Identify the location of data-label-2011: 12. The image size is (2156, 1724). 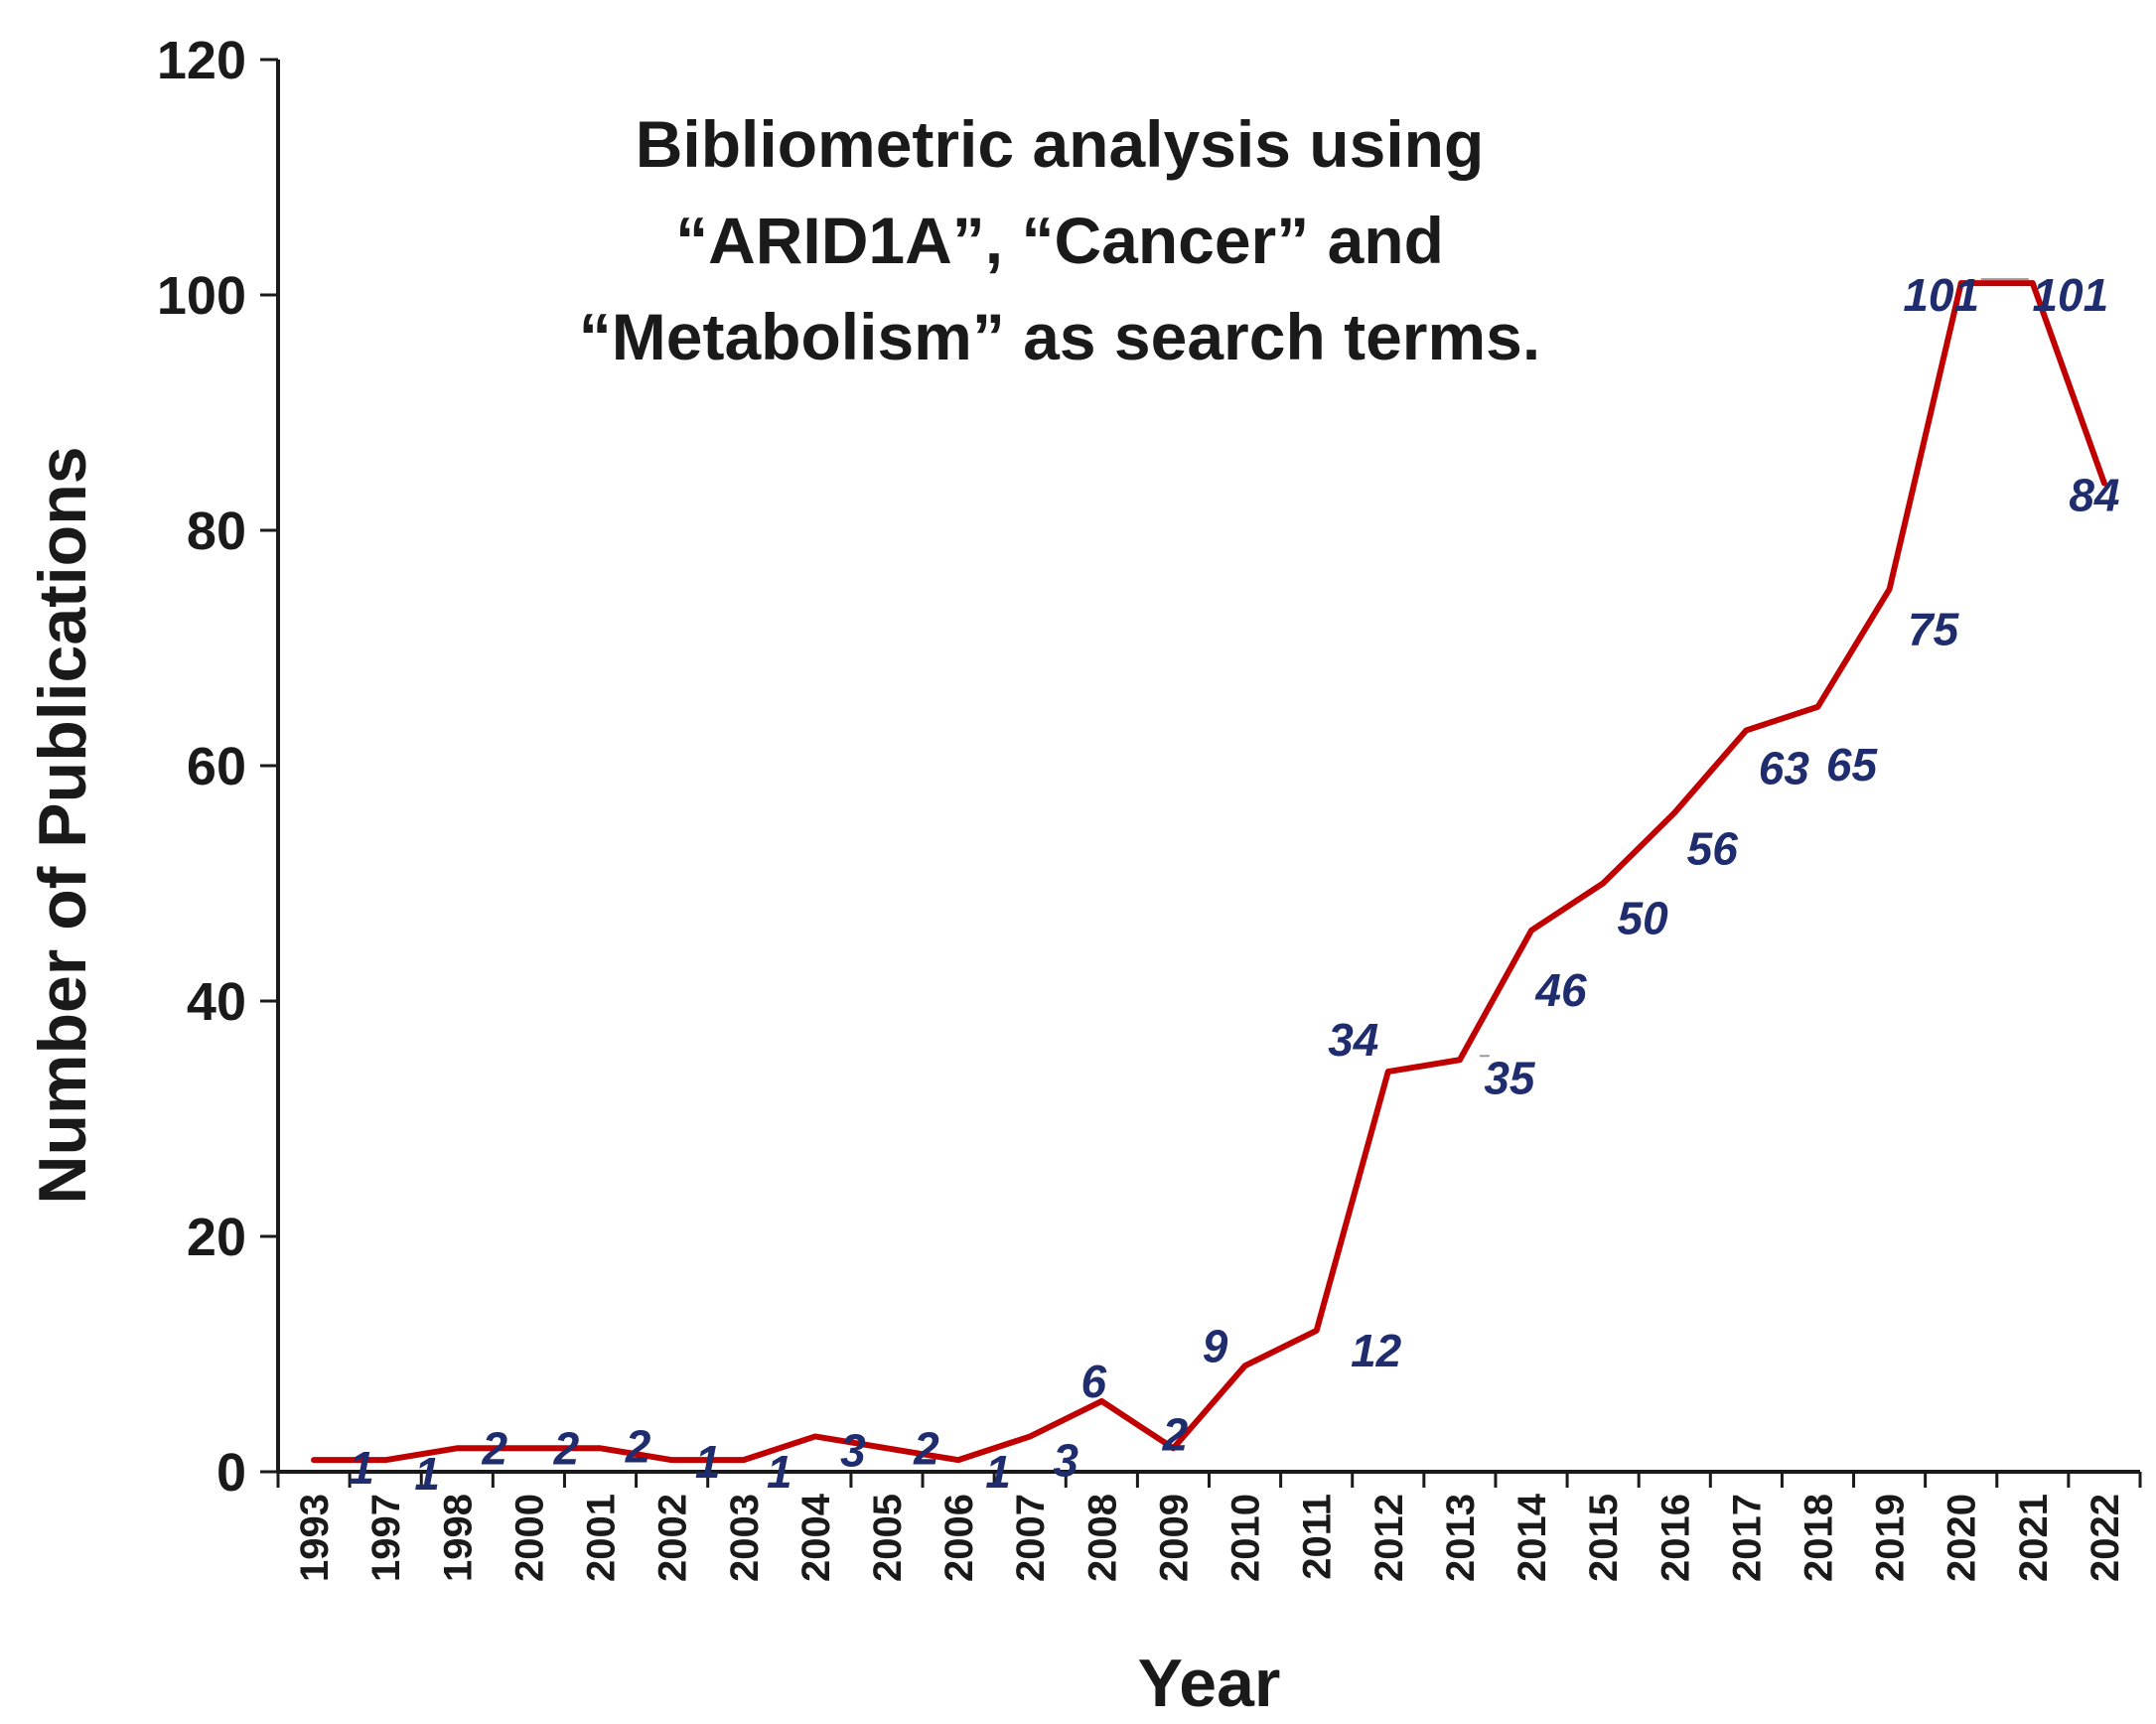
(1377, 1350).